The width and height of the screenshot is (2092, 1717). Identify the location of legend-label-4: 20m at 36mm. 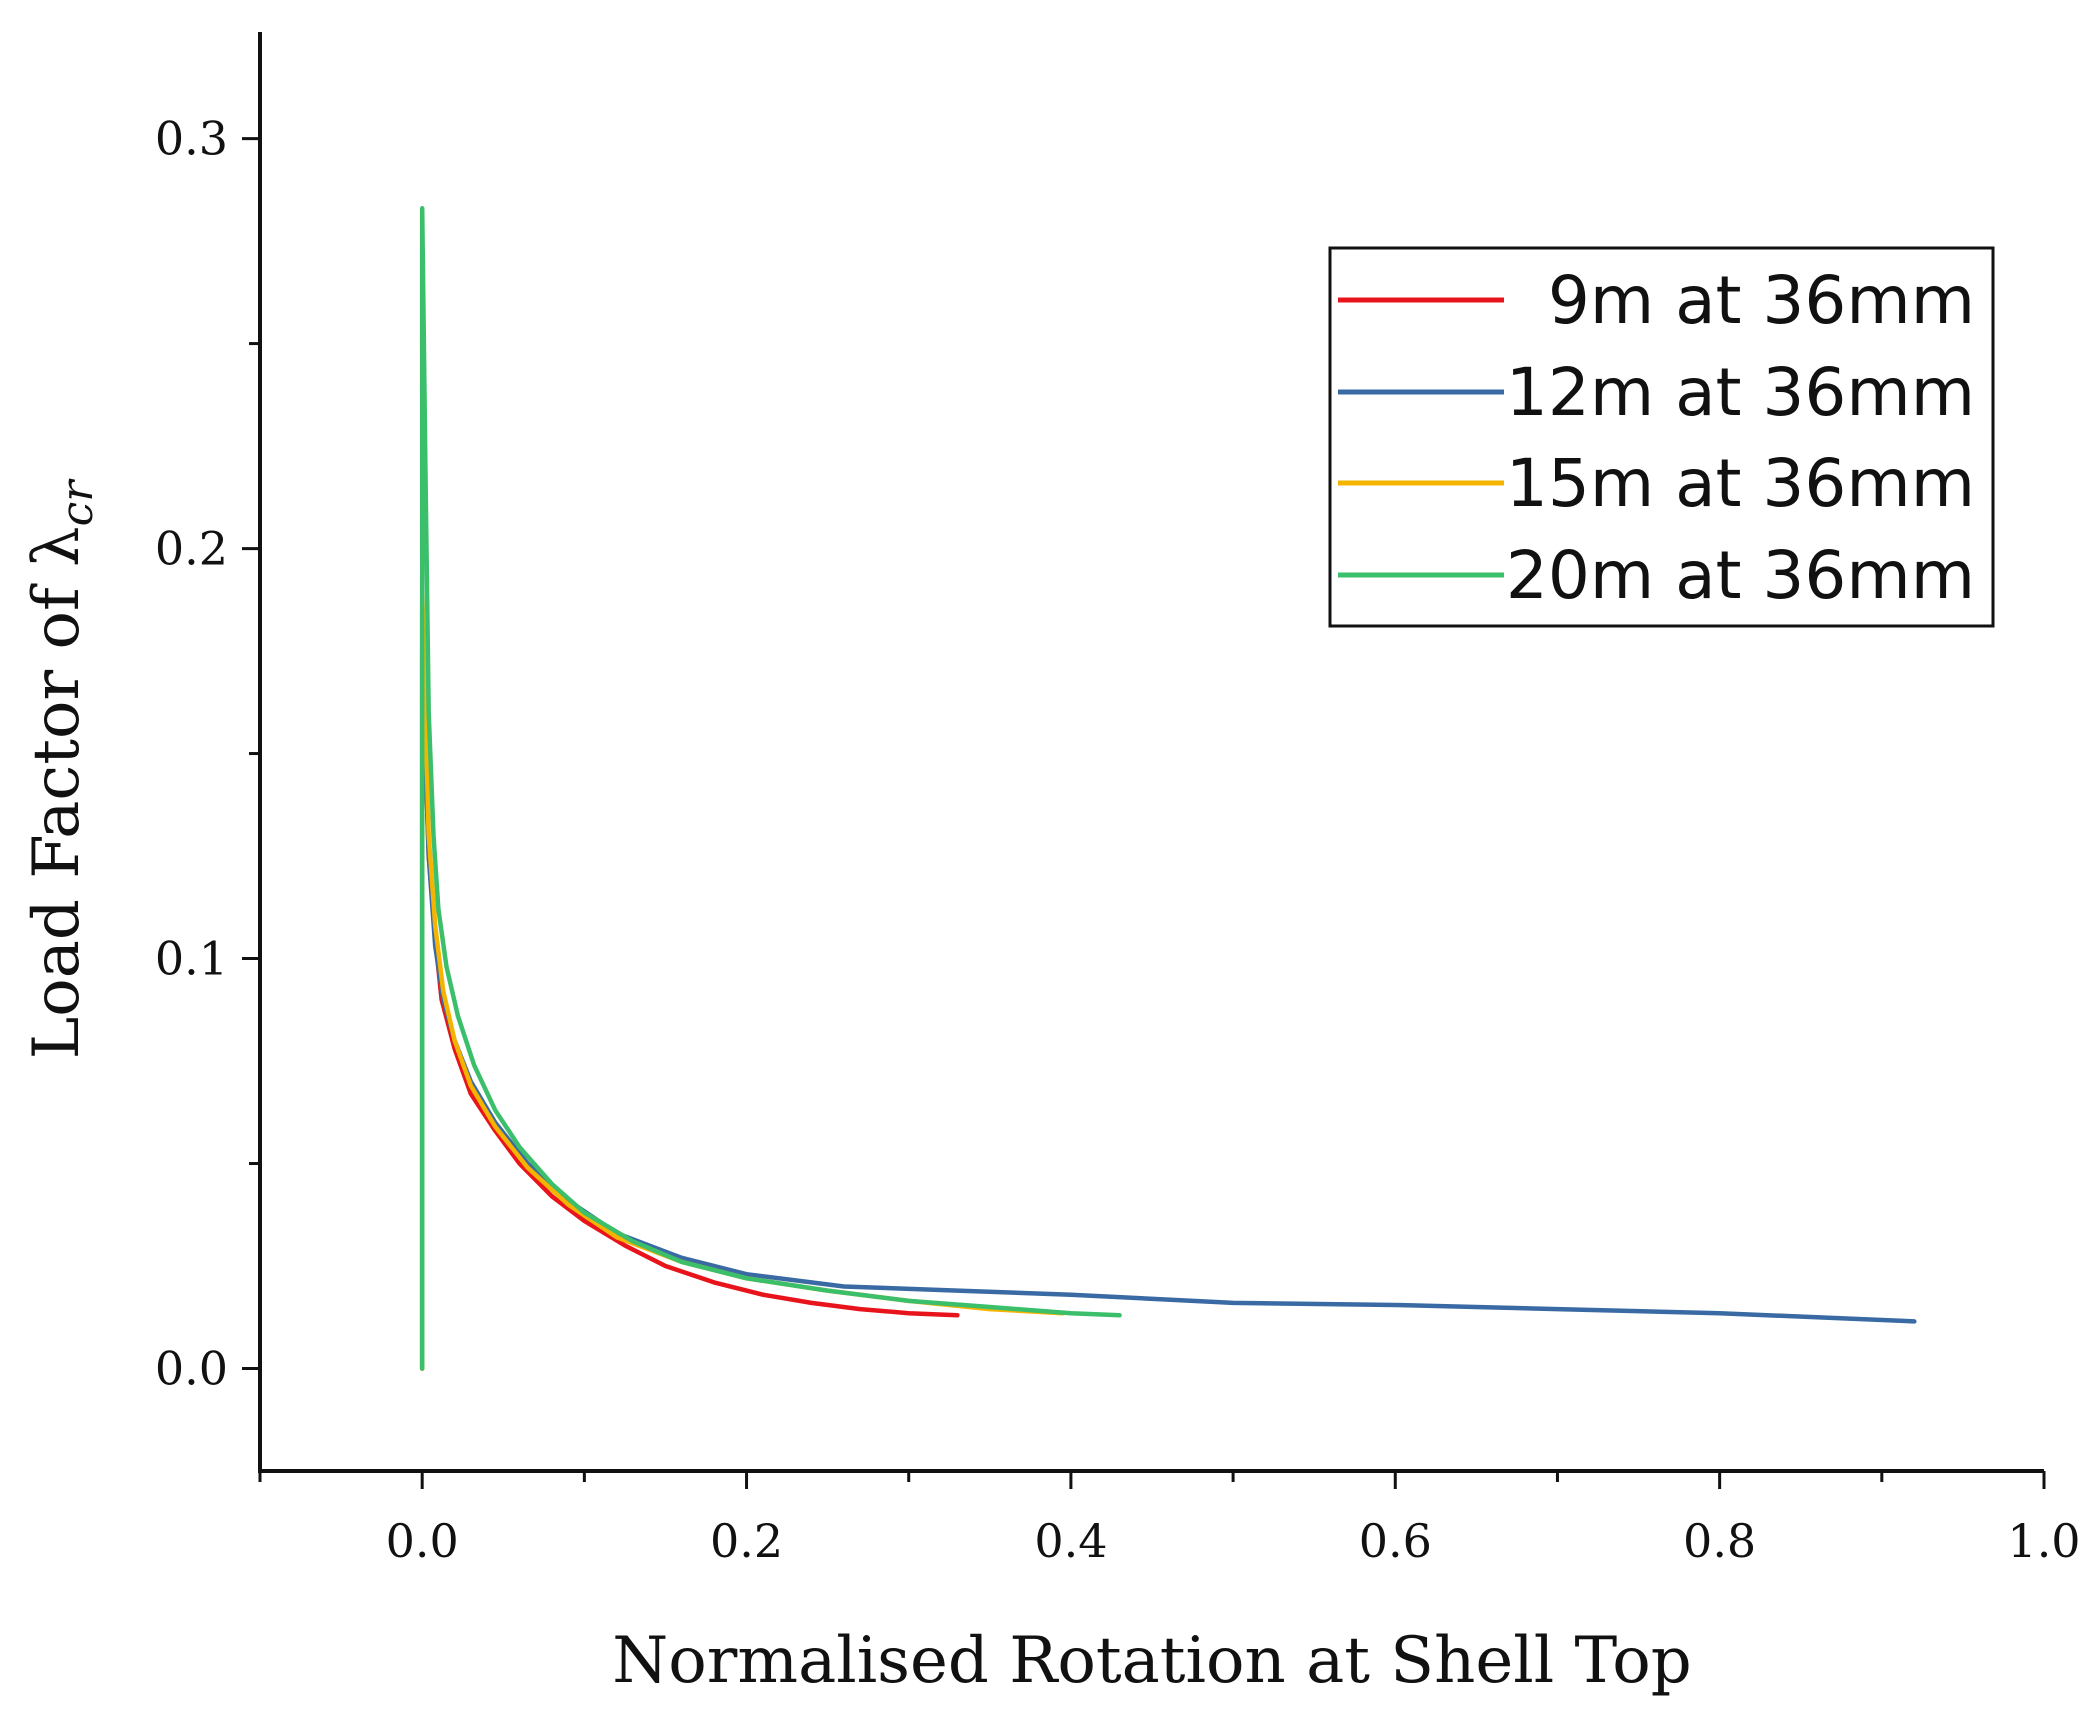
(1740, 575).